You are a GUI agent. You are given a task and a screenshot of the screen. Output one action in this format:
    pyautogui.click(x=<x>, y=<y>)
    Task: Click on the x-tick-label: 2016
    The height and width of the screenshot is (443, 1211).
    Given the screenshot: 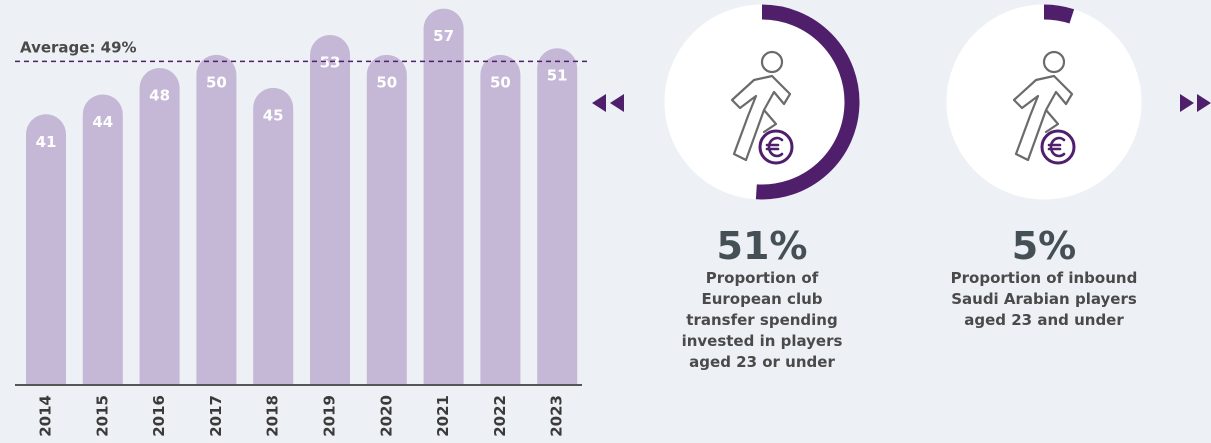 What is the action you would take?
    pyautogui.click(x=159, y=416)
    